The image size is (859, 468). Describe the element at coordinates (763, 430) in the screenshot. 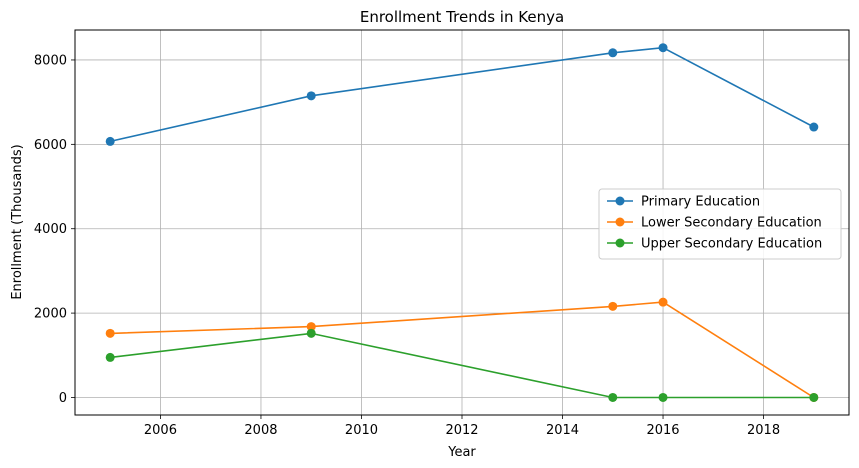

I see `x-tick-label: 2018` at that location.